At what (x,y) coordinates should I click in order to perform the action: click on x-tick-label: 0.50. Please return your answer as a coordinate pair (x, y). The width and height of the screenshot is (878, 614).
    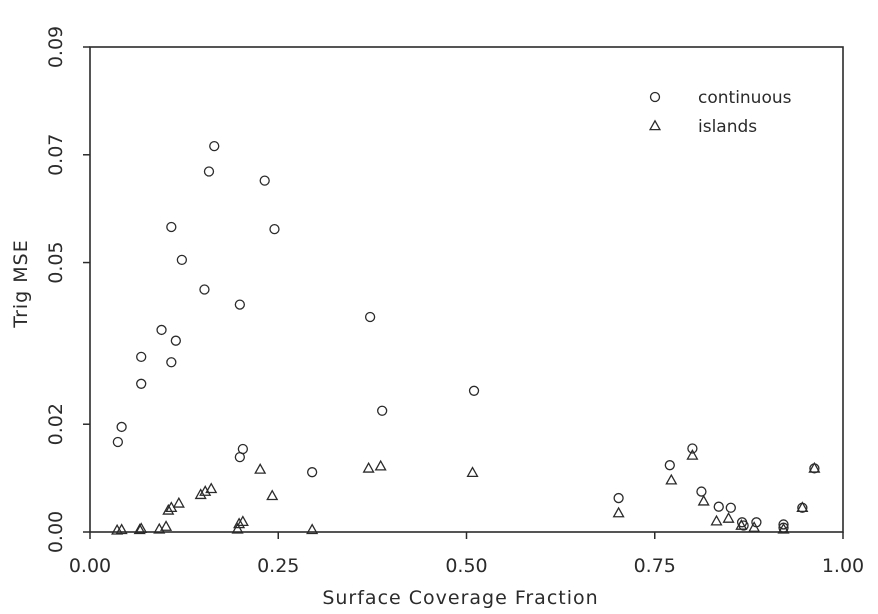
    Looking at the image, I should click on (466, 566).